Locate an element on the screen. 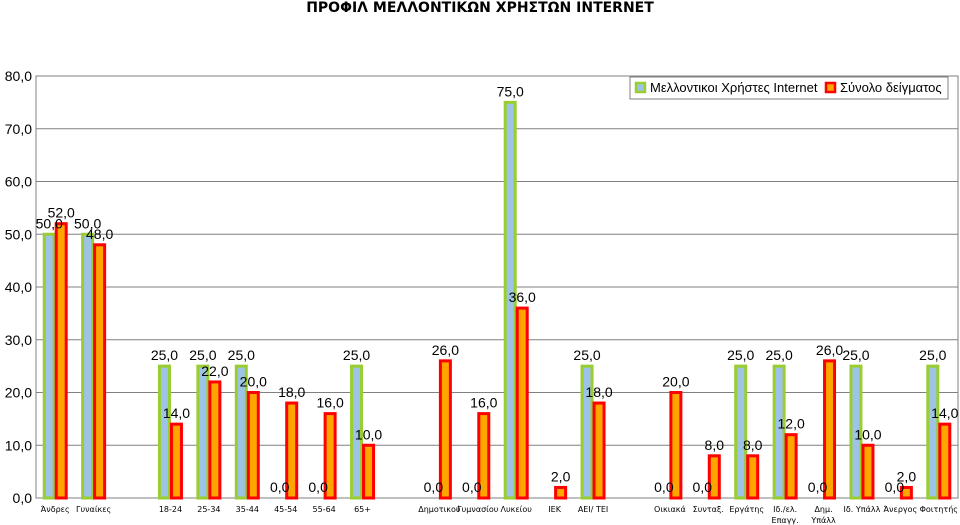  data-label: 16,0 is located at coordinates (330, 403).